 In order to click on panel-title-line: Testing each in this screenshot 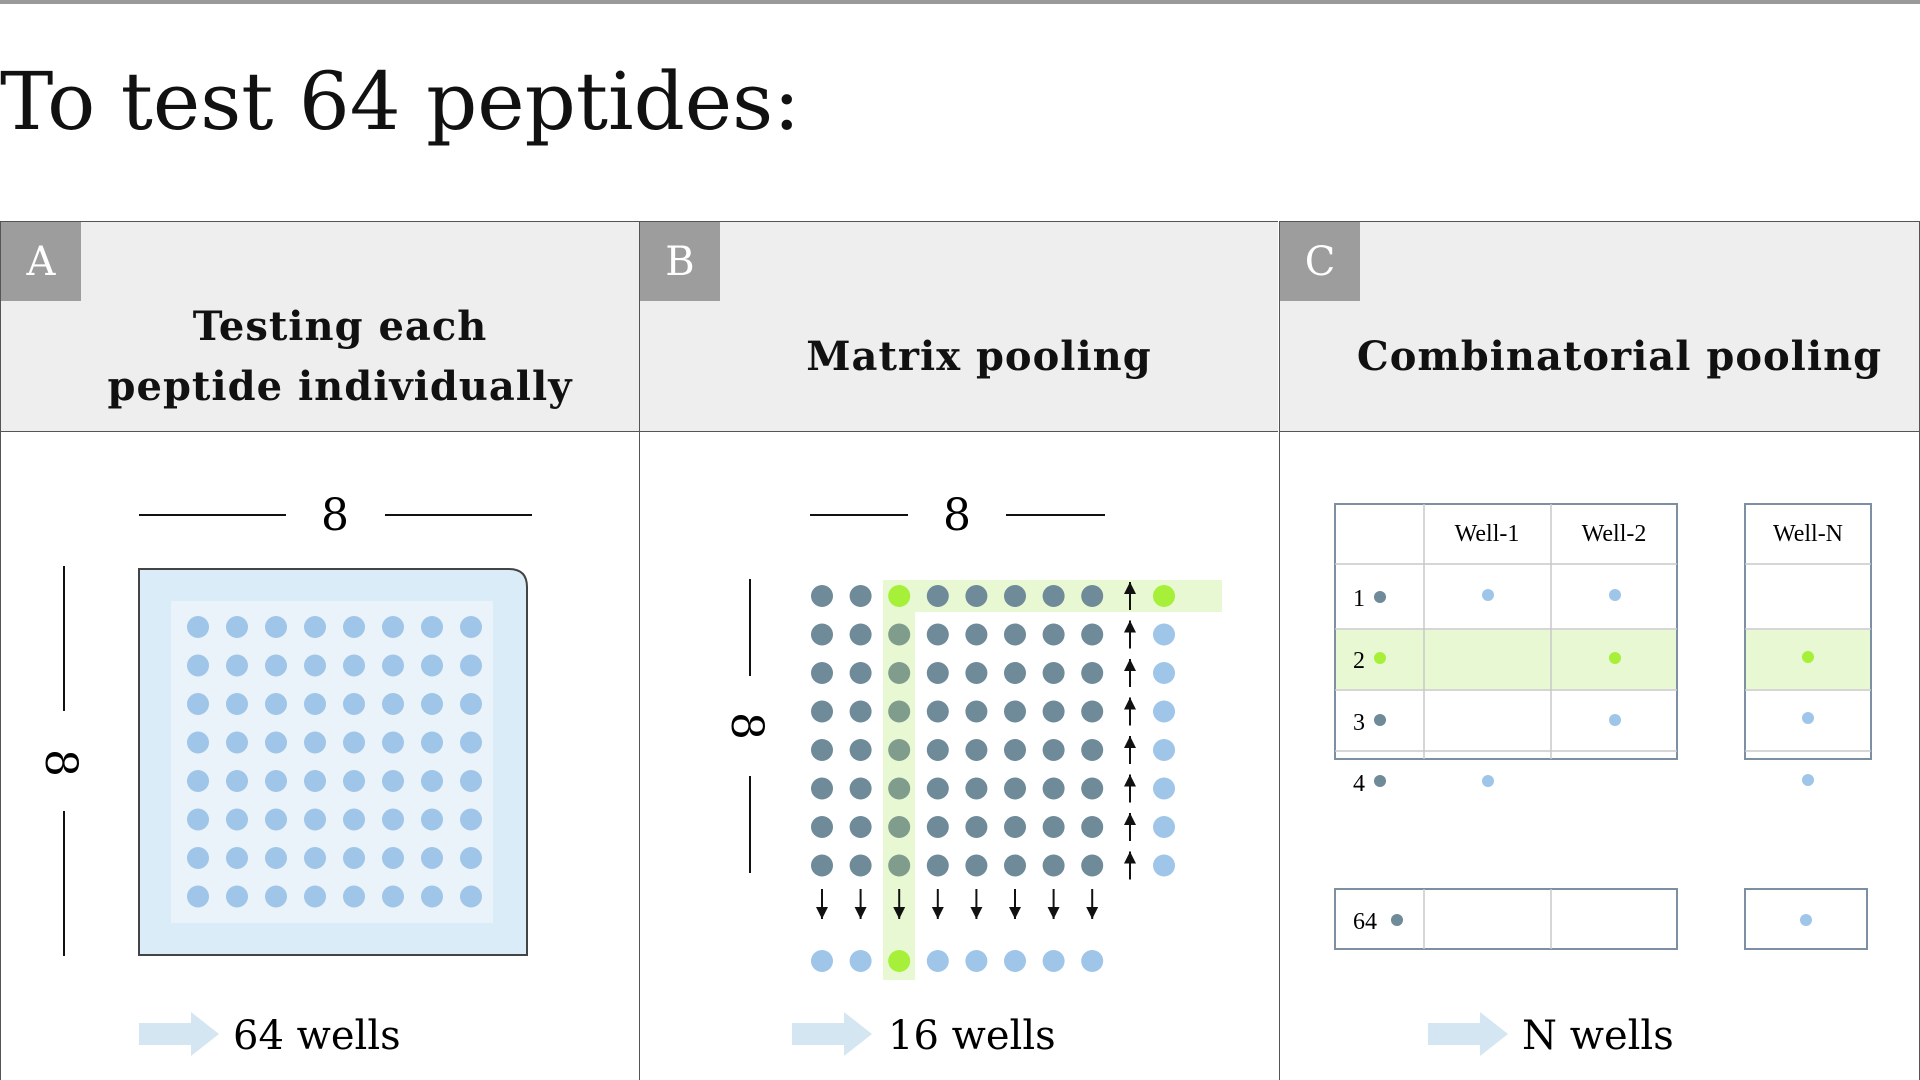, I will do `click(340, 326)`.